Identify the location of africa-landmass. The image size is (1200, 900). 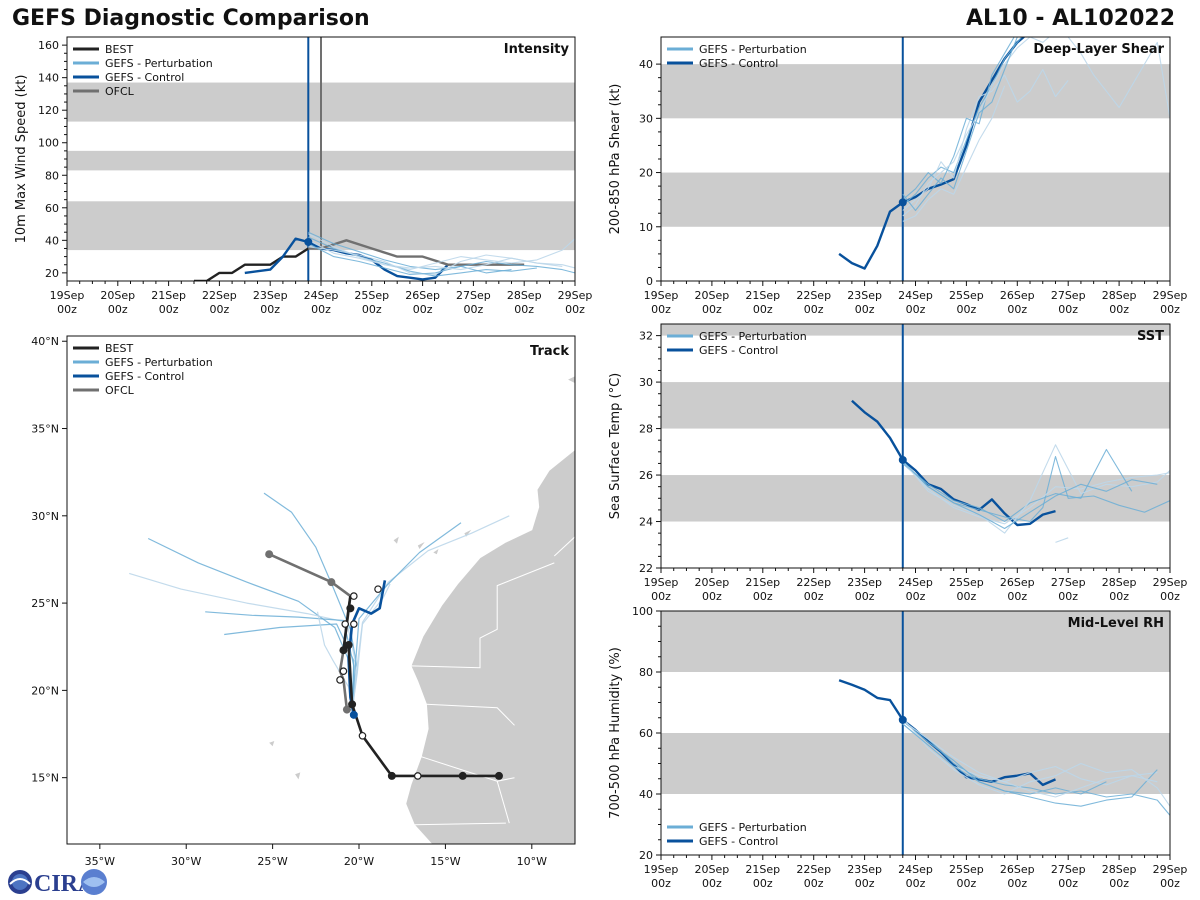
(490, 646).